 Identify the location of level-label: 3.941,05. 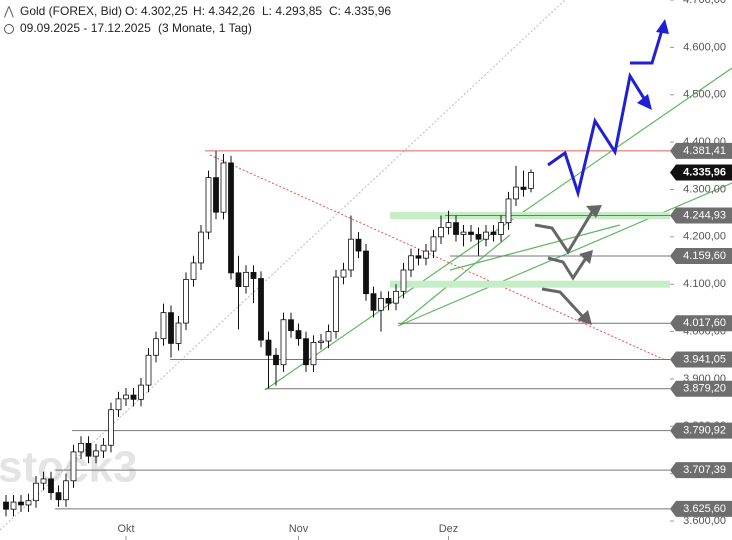
(704, 359).